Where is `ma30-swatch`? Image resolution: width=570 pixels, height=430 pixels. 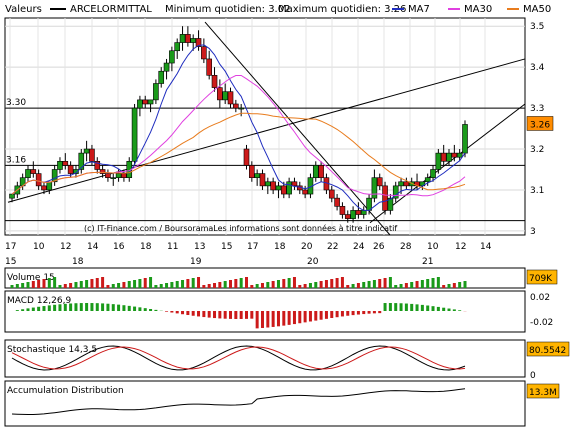
ma30-swatch is located at coordinates (454, 9).